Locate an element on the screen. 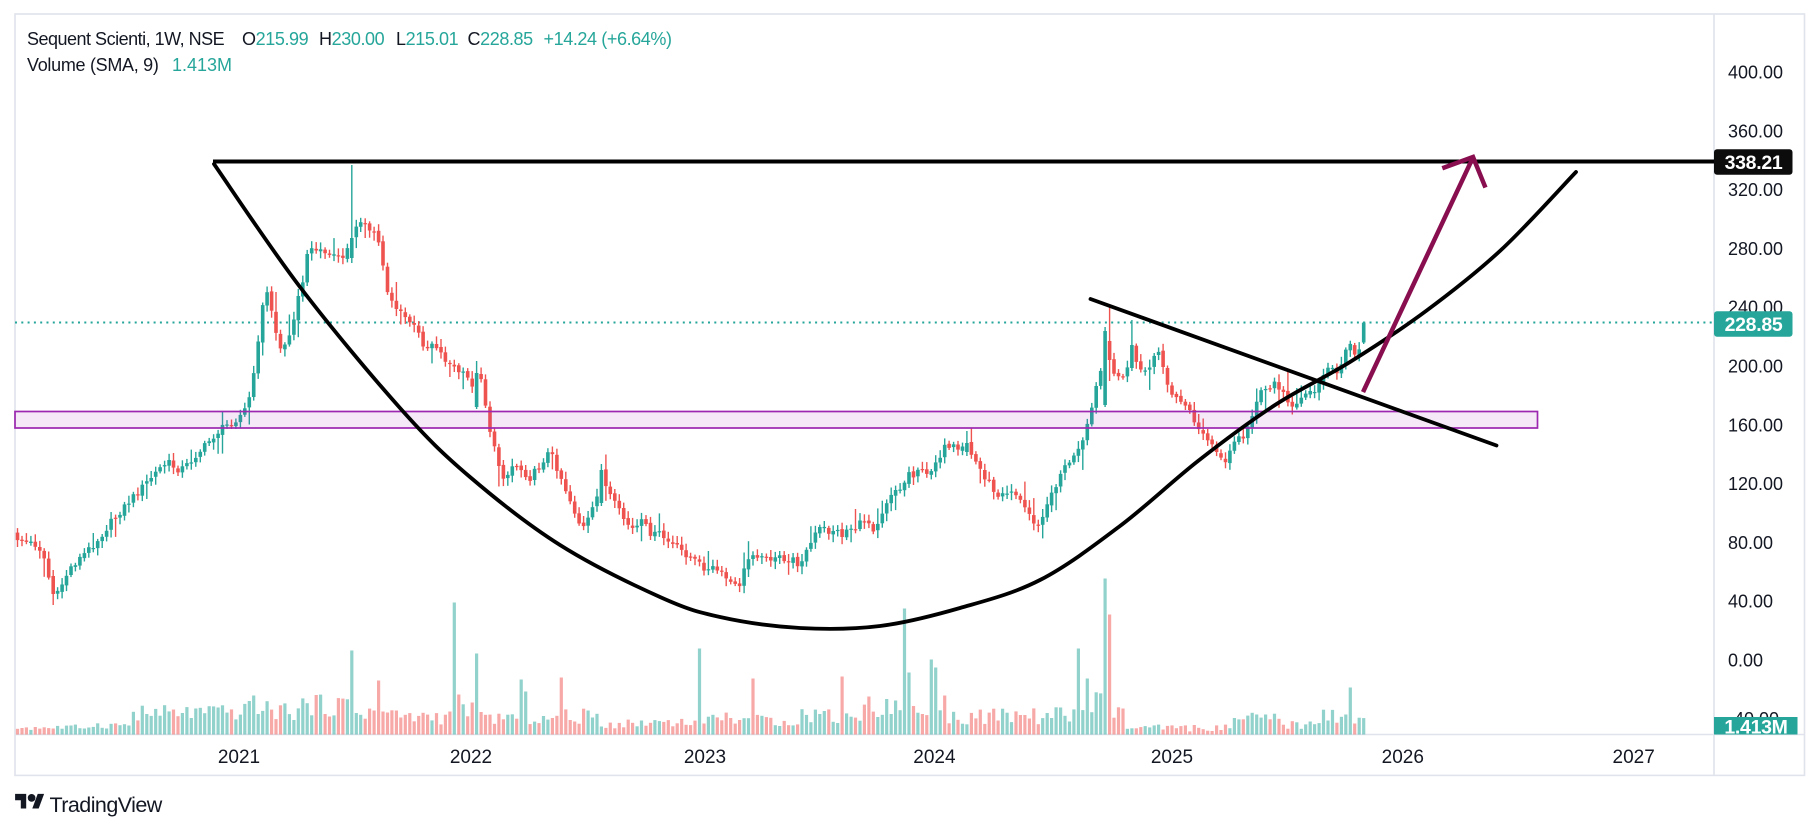 The image size is (1819, 834). svg-text: H230.00 is located at coordinates (352, 39).